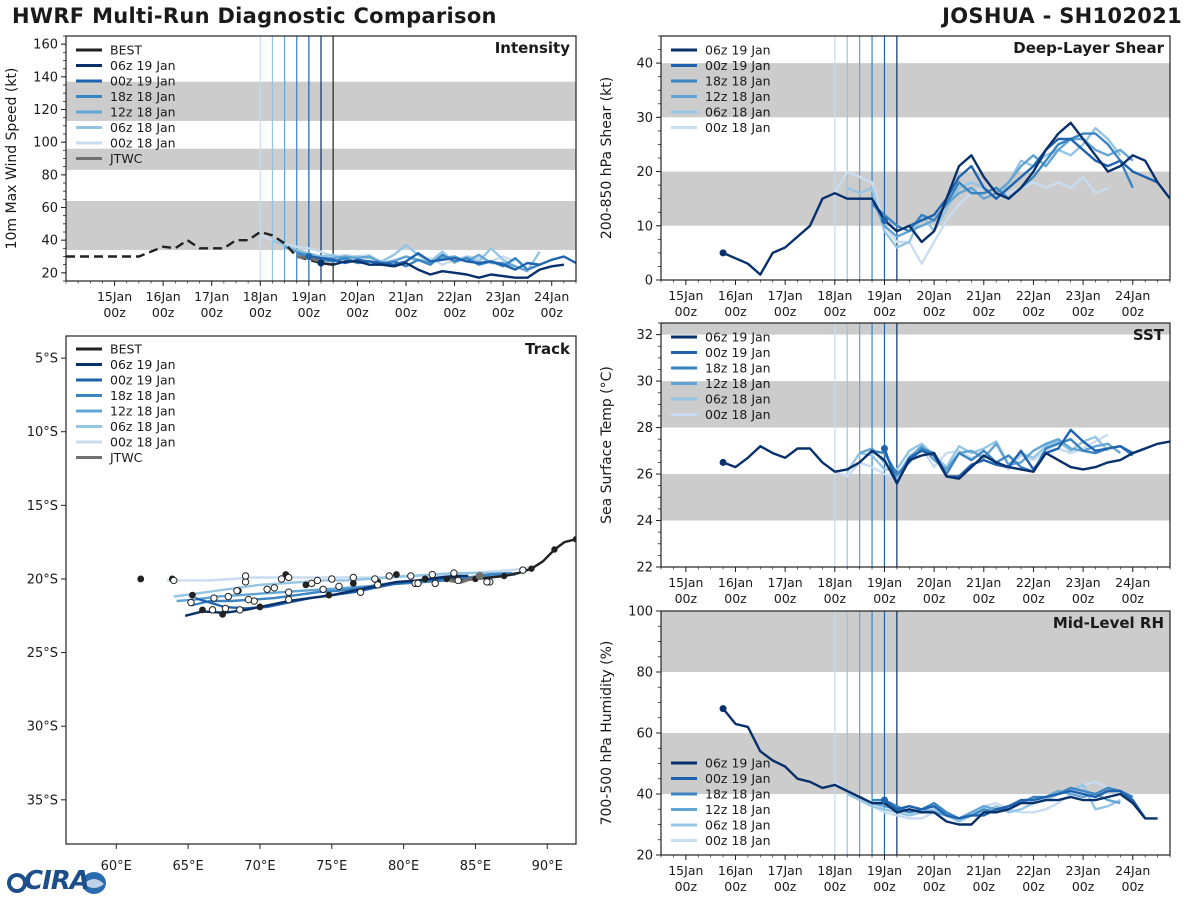  I want to click on x-tick-label: 24Jan, so click(1132, 870).